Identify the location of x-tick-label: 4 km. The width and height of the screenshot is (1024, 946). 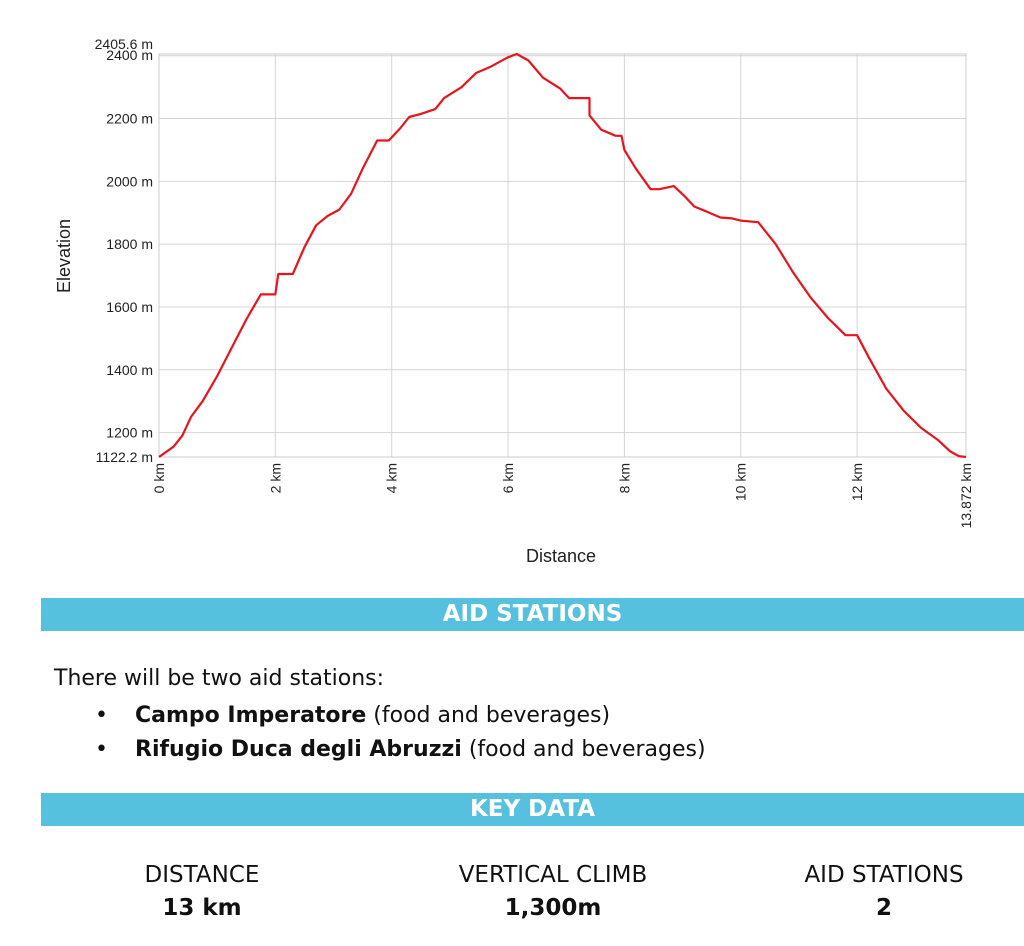
(392, 478).